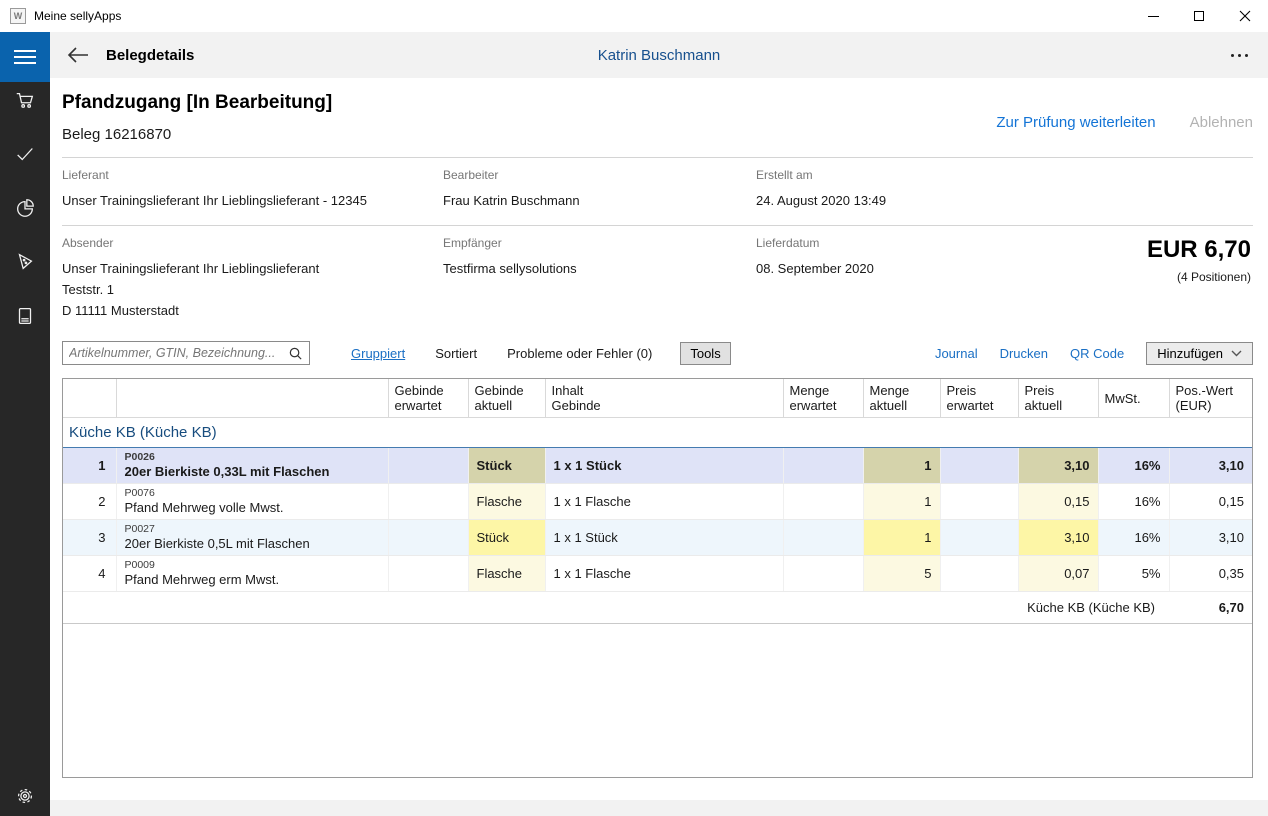 The height and width of the screenshot is (816, 1268). I want to click on print-link: Drucken, so click(1024, 353).